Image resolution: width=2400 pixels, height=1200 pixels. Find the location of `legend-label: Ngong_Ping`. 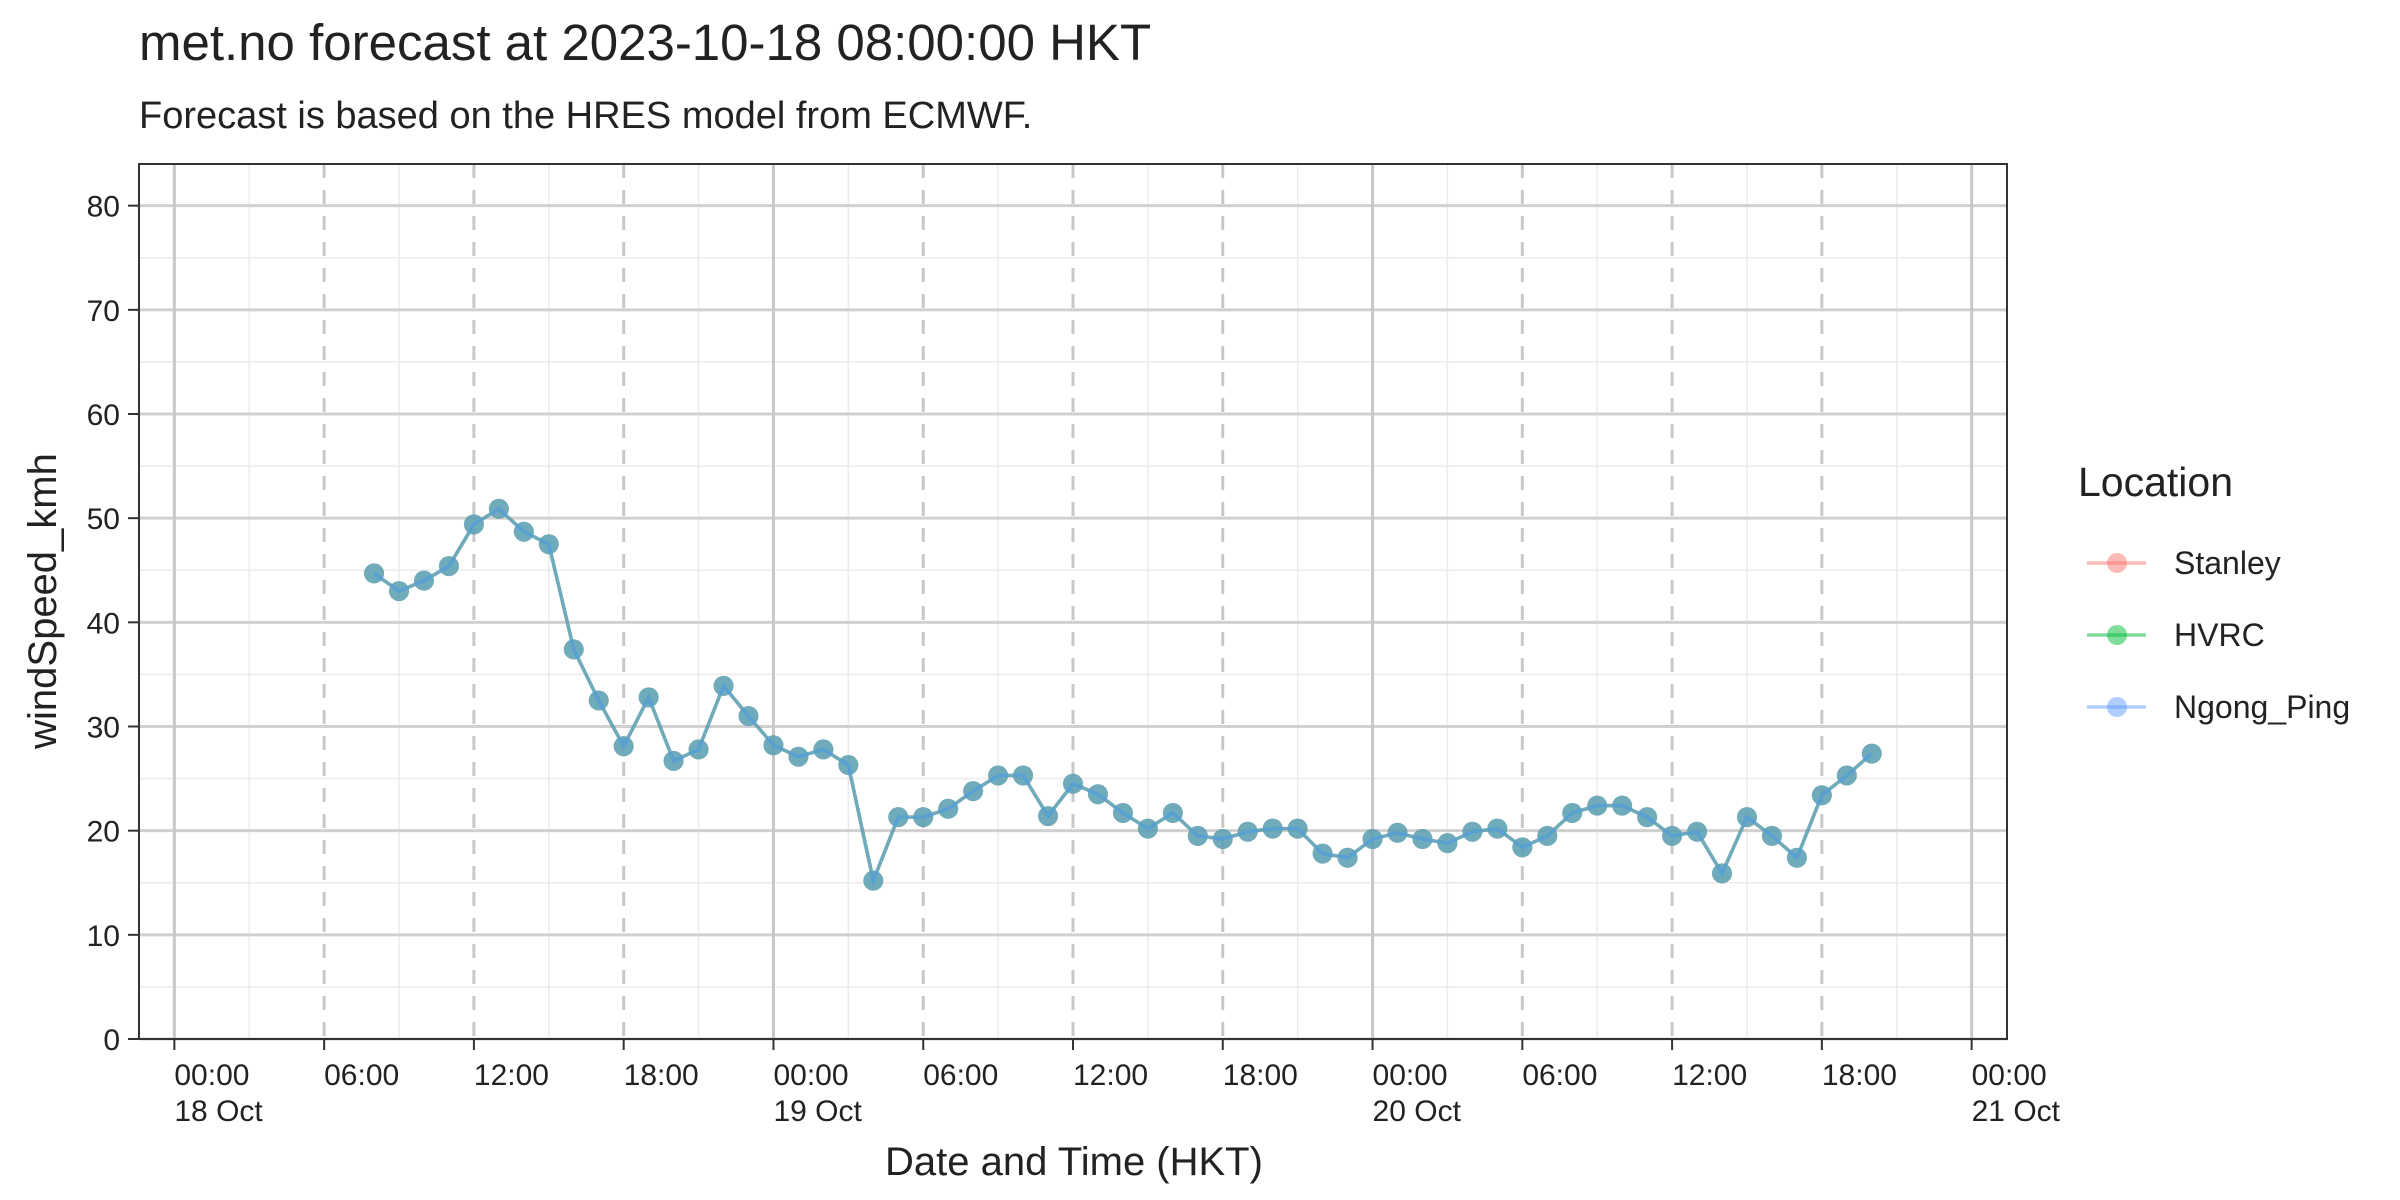

legend-label: Ngong_Ping is located at coordinates (2262, 707).